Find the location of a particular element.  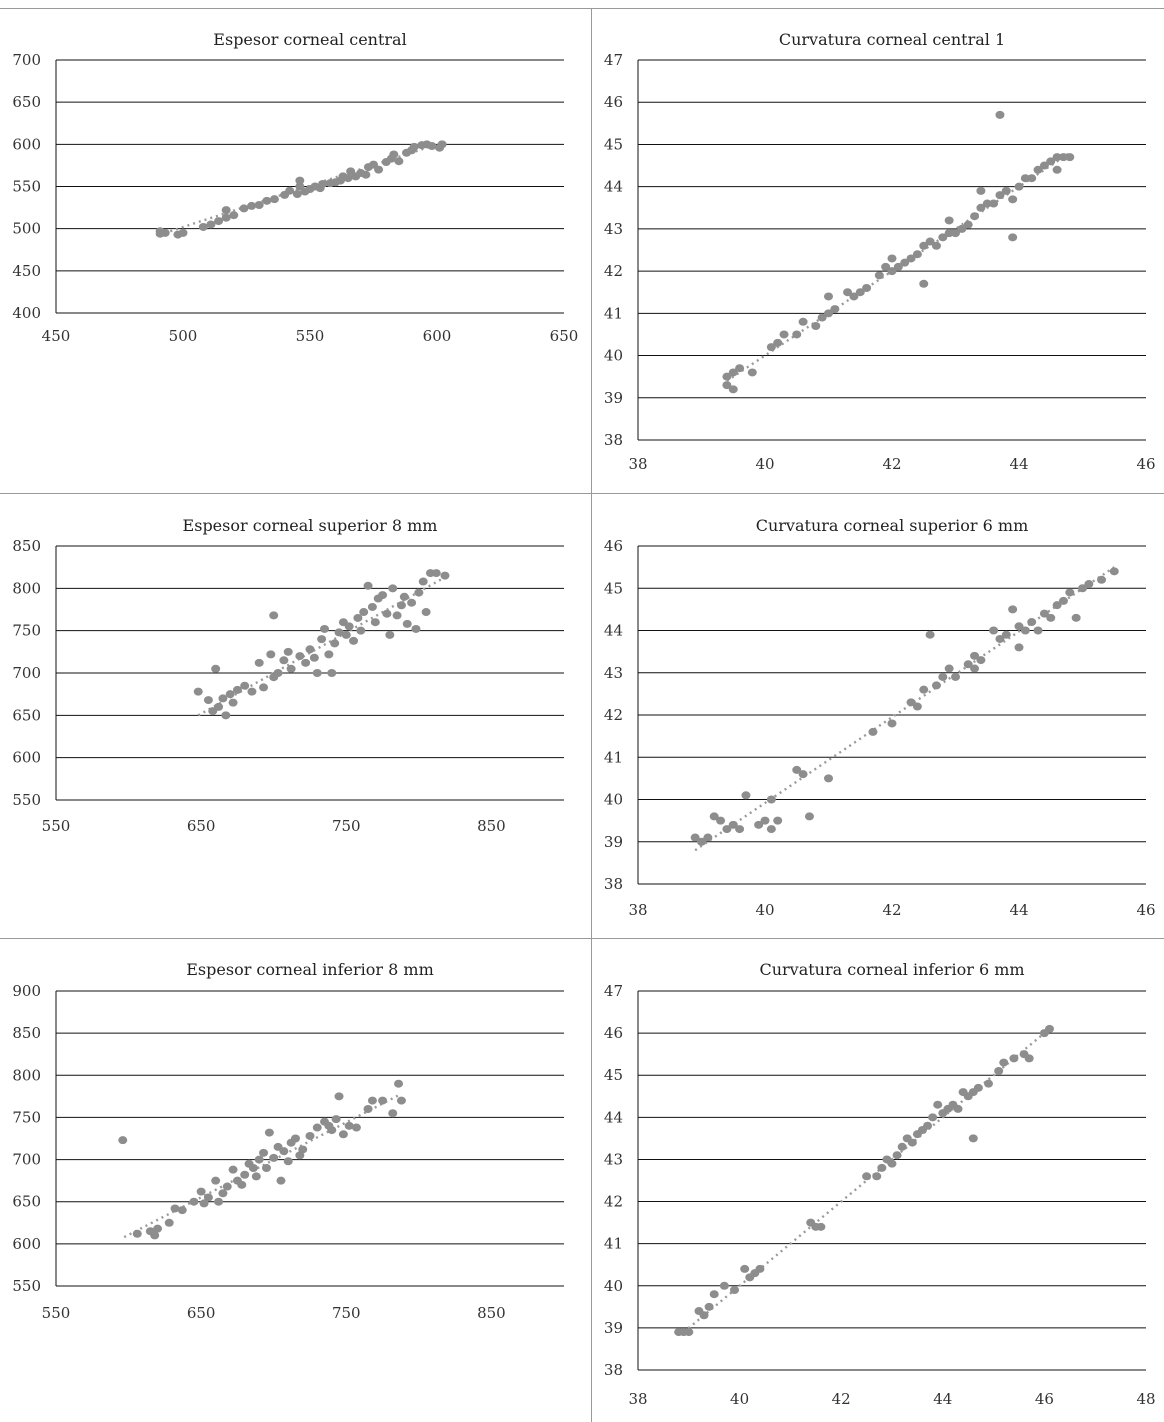

chart-title: Espesor corneal central is located at coordinates (309, 39).